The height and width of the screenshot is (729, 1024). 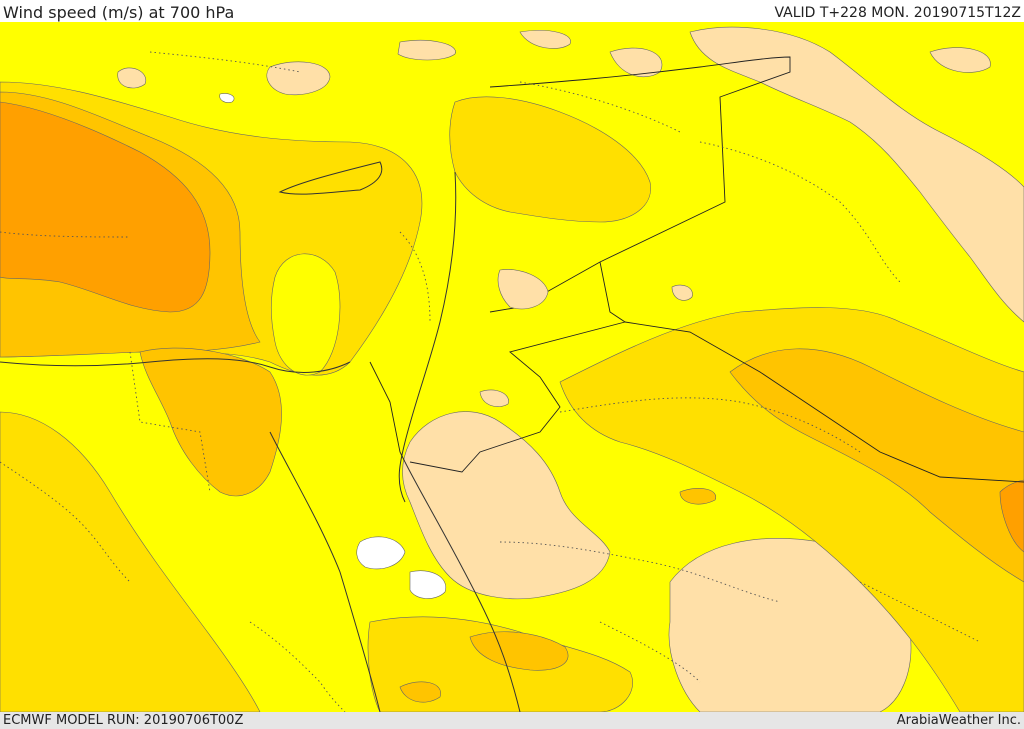 I want to click on valid-time: VALID T+228 MON. 20190715T12Z, so click(x=897, y=13).